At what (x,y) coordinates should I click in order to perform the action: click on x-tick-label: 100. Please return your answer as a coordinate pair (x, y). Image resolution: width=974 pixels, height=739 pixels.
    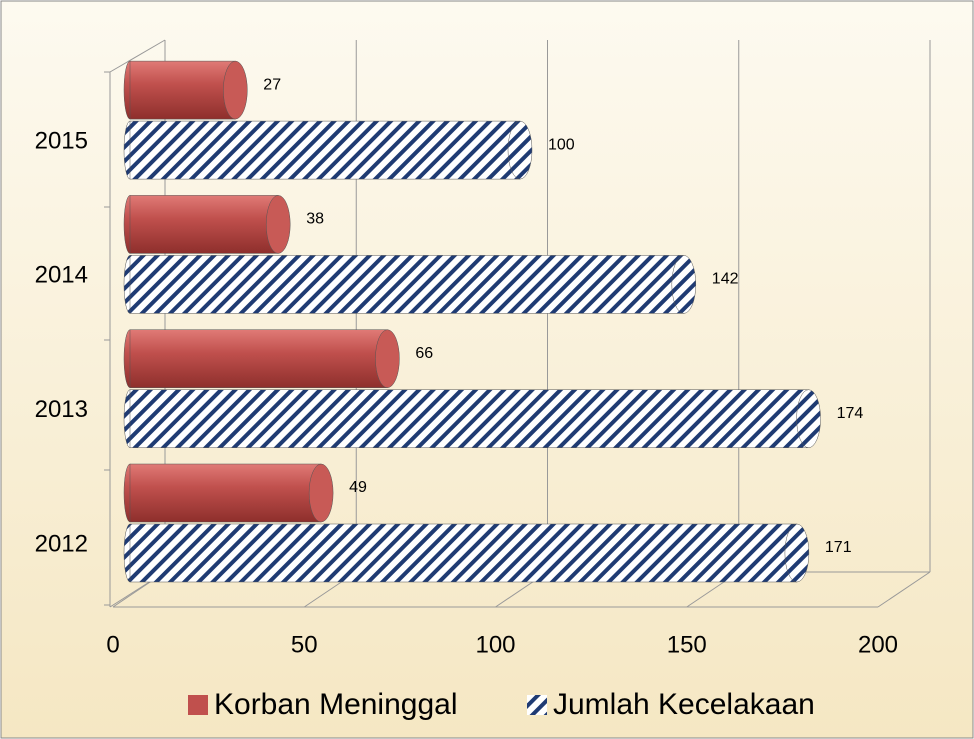
    Looking at the image, I should click on (495, 644).